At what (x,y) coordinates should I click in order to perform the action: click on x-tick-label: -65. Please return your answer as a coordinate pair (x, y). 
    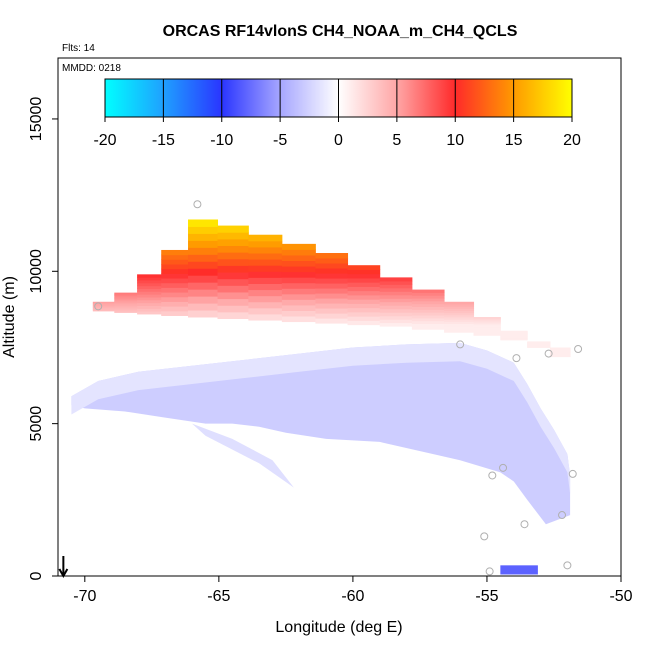
    Looking at the image, I should click on (218, 596).